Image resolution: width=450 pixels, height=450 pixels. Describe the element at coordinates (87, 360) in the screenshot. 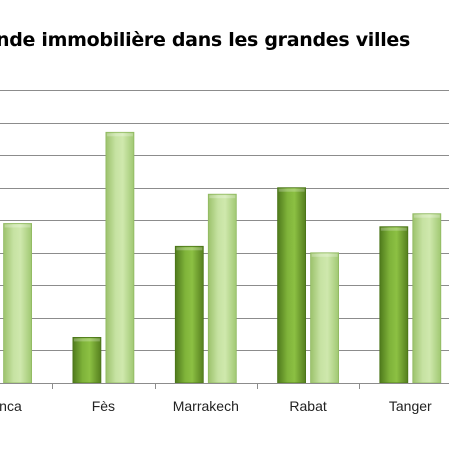

I see `bar-fs-series1` at that location.